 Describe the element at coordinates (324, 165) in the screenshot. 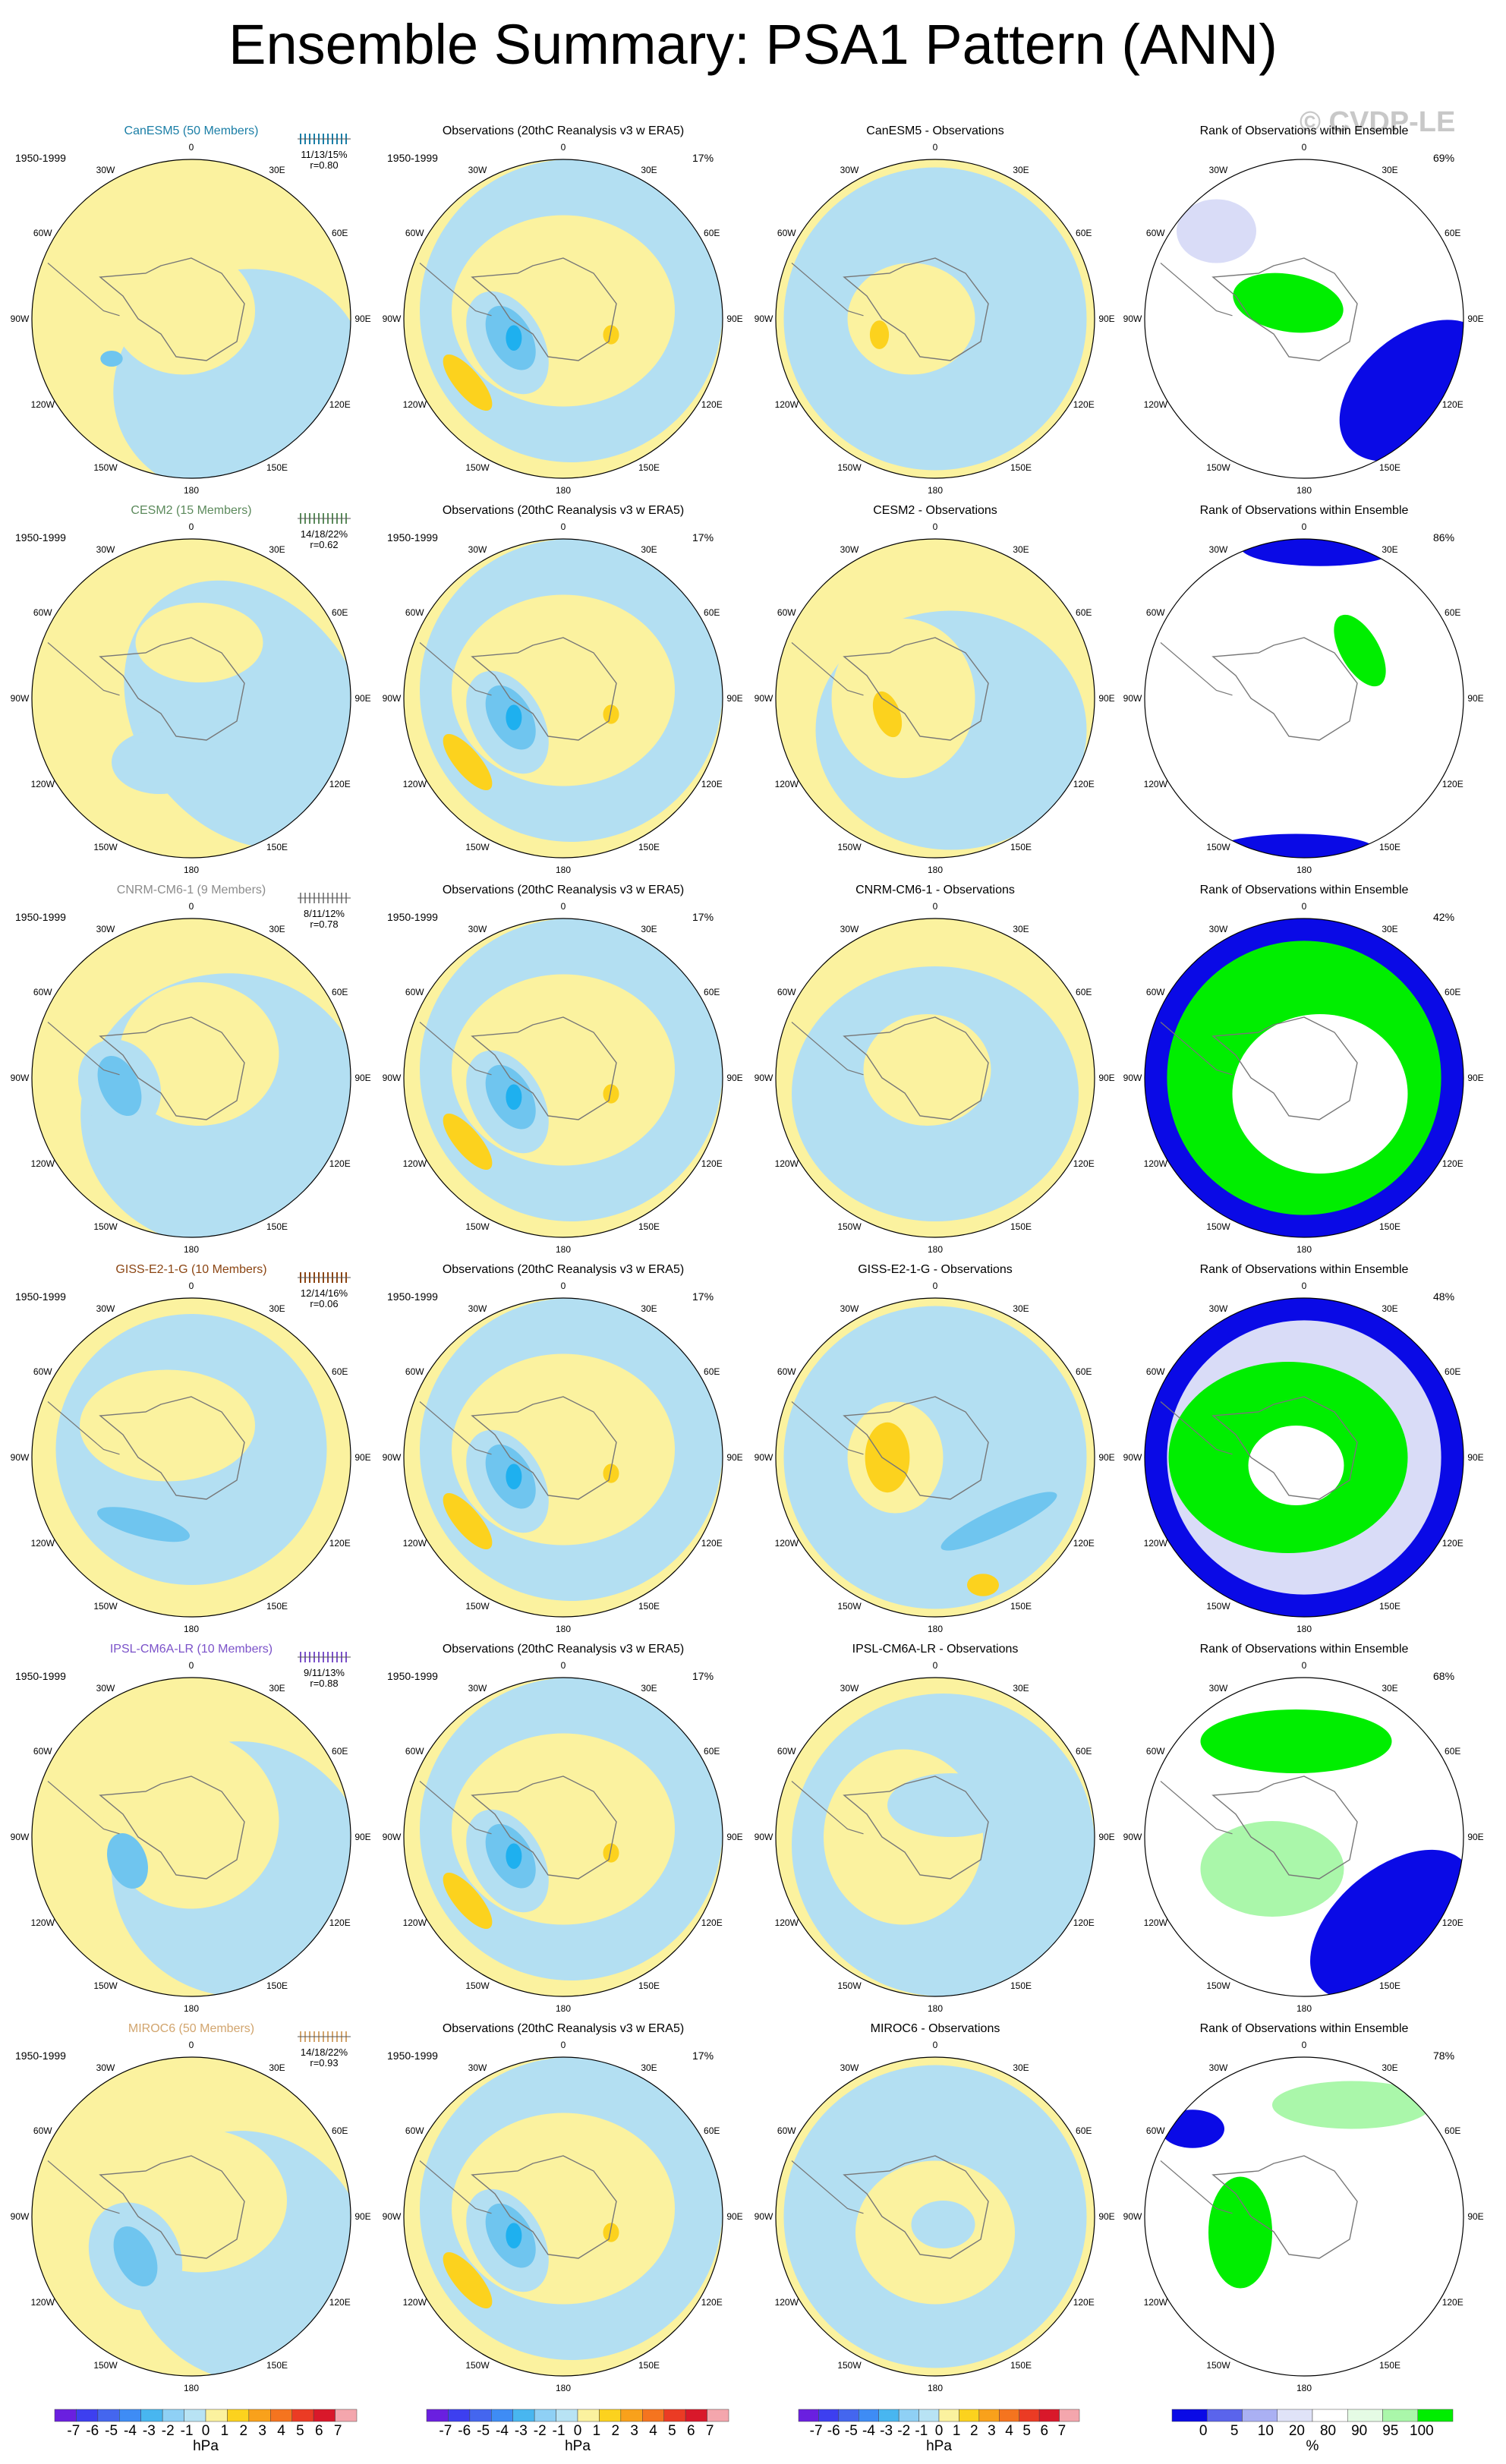

I see `pattern-correlation: r=0.80` at that location.